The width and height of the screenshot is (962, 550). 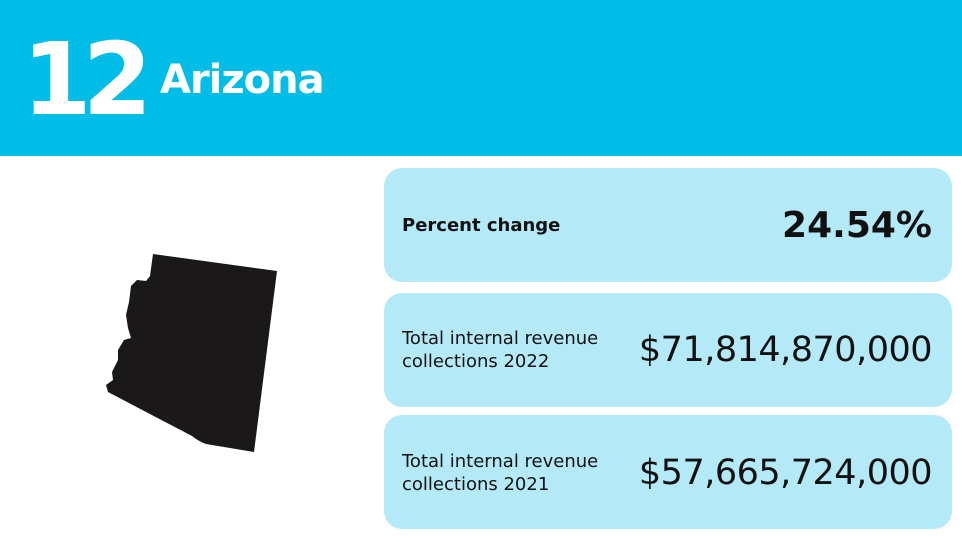 I want to click on state-name: Arizona, so click(x=242, y=80).